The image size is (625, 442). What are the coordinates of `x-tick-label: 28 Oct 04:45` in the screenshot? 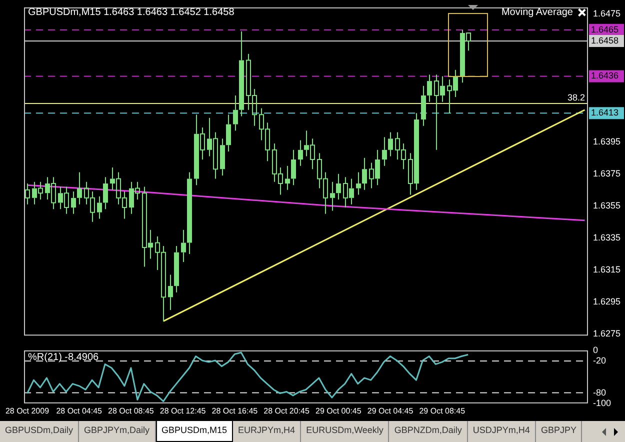 It's located at (79, 411).